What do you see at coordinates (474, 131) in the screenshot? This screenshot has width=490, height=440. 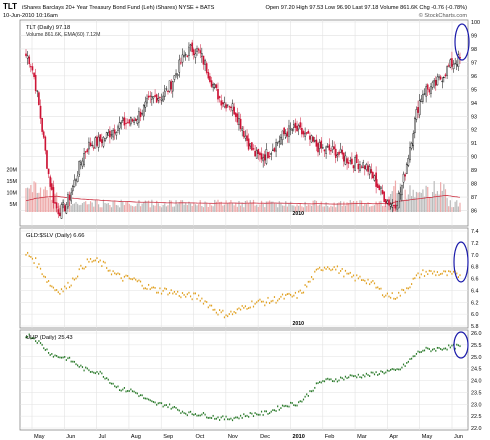 I see `tlt-ytick-label: 92` at bounding box center [474, 131].